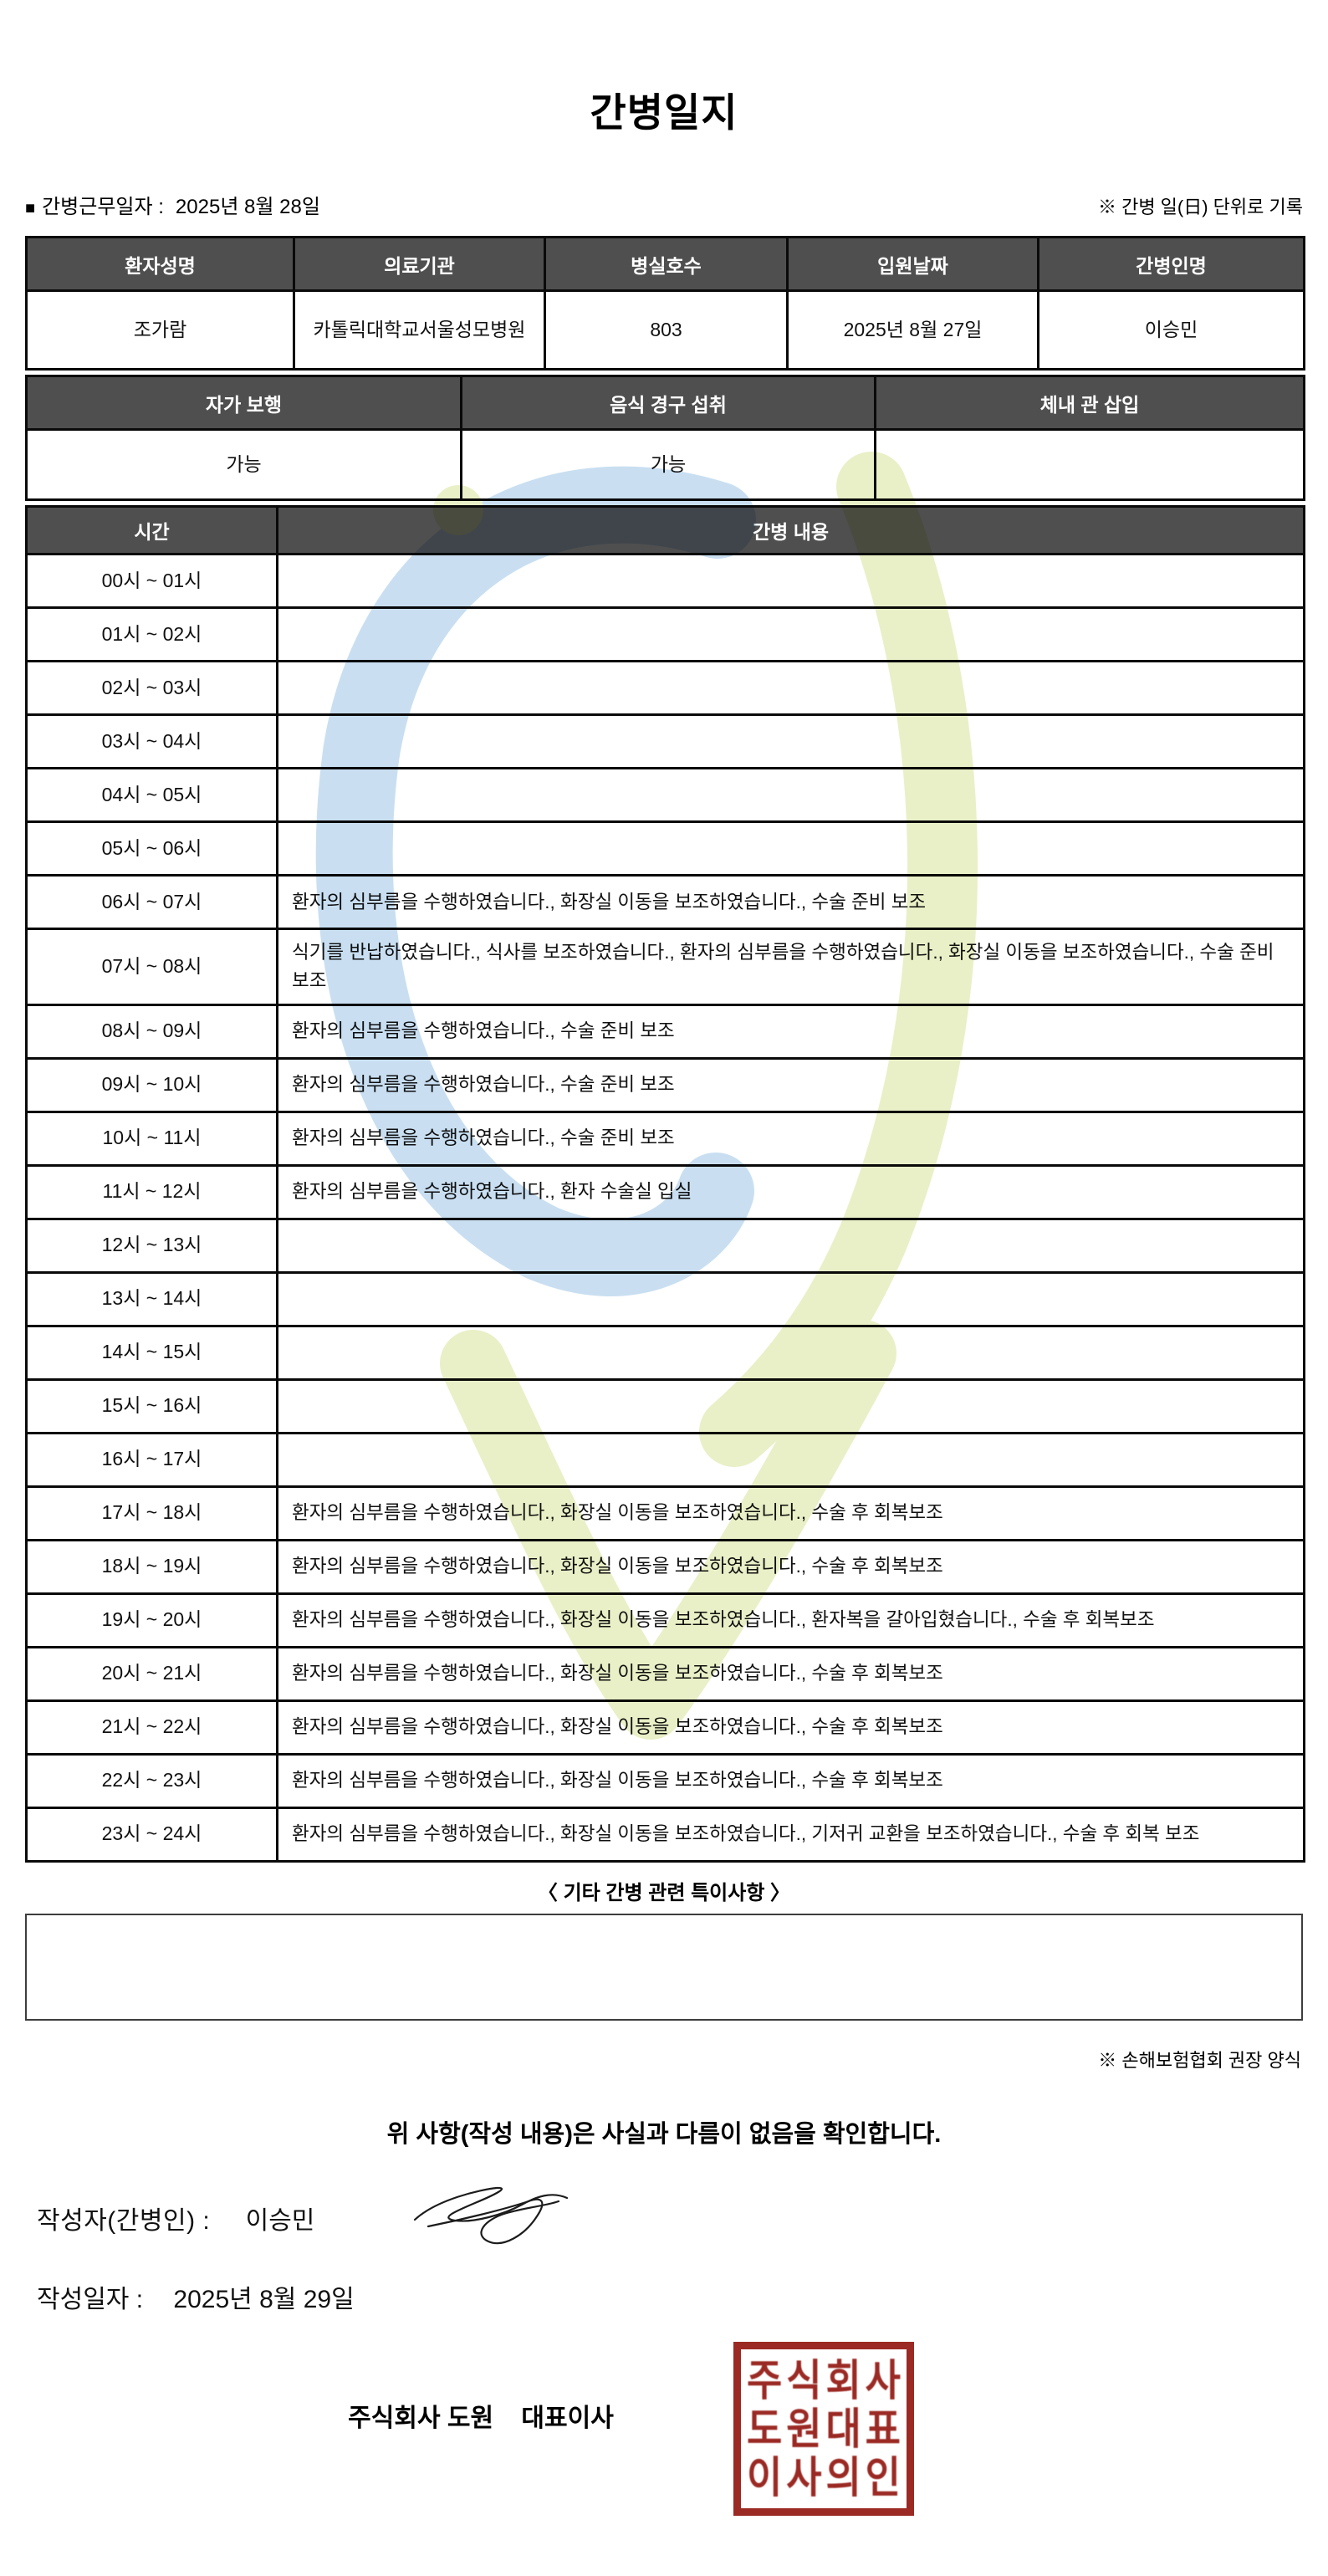 This screenshot has height=2576, width=1328. What do you see at coordinates (151, 1780) in the screenshot?
I see `log-time: 22시 ~ 23시` at bounding box center [151, 1780].